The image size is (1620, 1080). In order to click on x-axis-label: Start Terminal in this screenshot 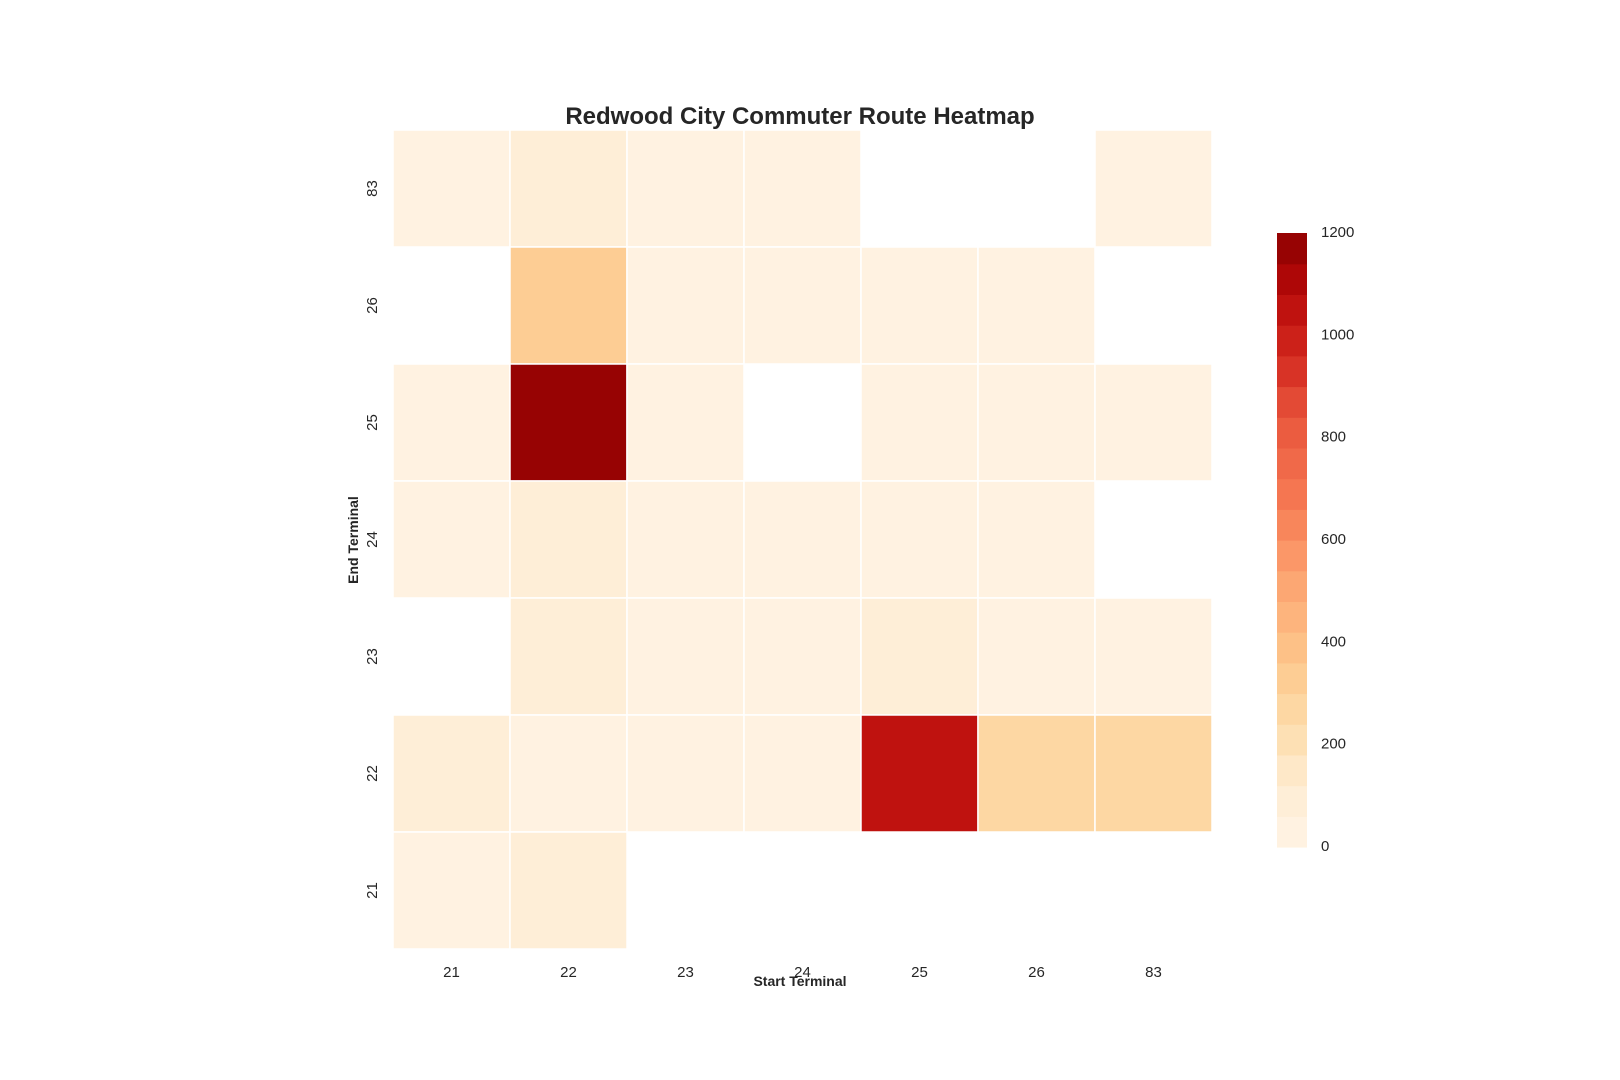, I will do `click(799, 981)`.